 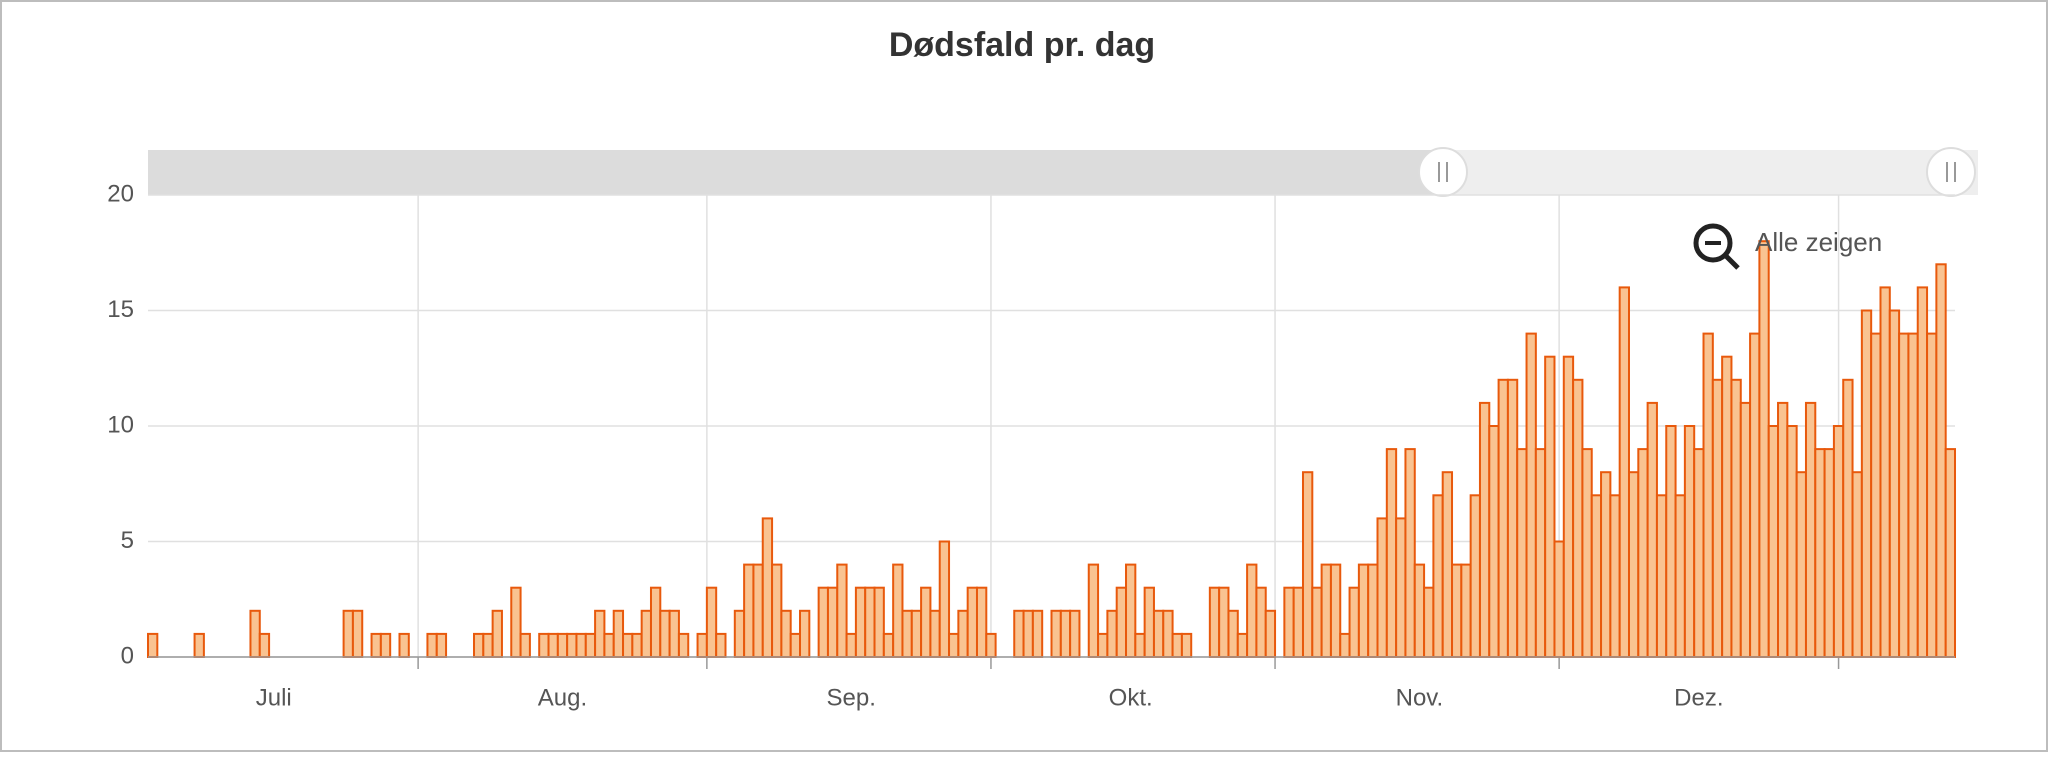 I want to click on navigator, so click(x=1063, y=172).